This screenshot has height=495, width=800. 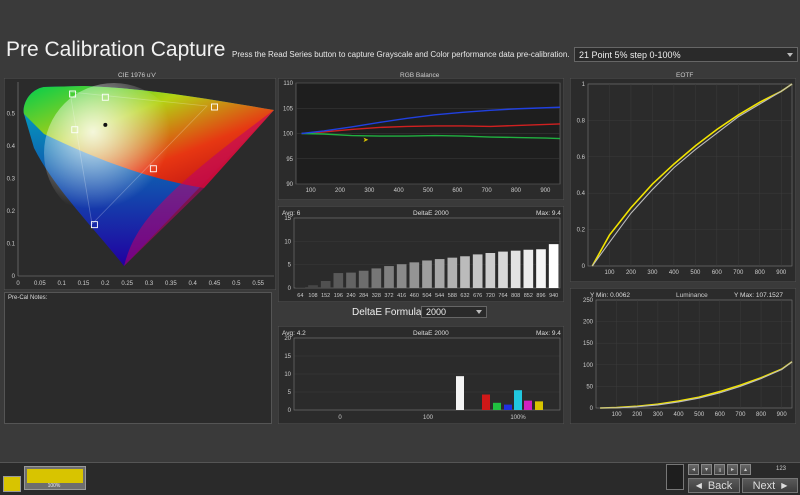 What do you see at coordinates (84, 284) in the screenshot?
I see `cie-x-tick: 0.15` at bounding box center [84, 284].